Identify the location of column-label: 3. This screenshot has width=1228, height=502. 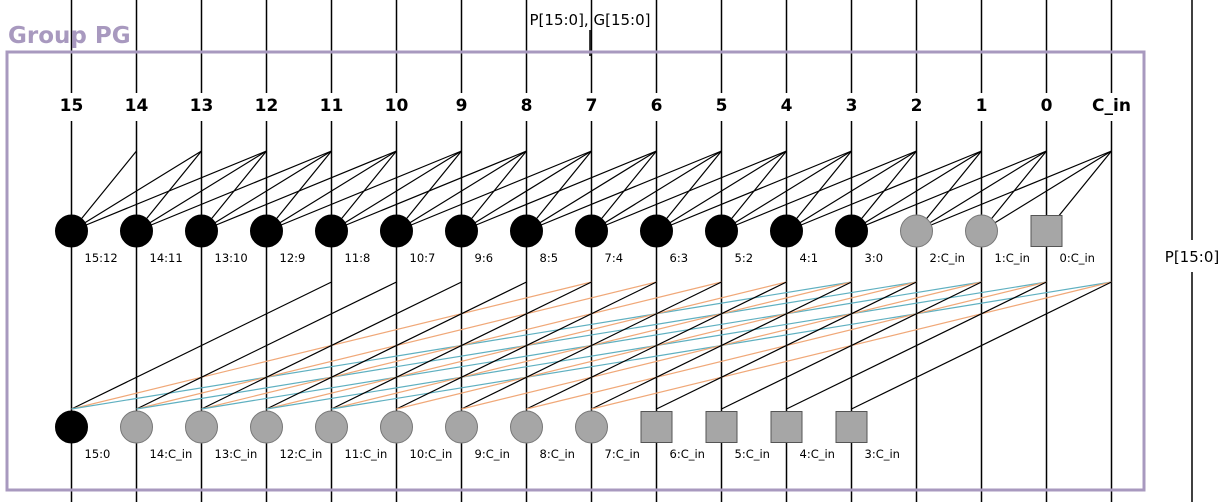
(852, 106).